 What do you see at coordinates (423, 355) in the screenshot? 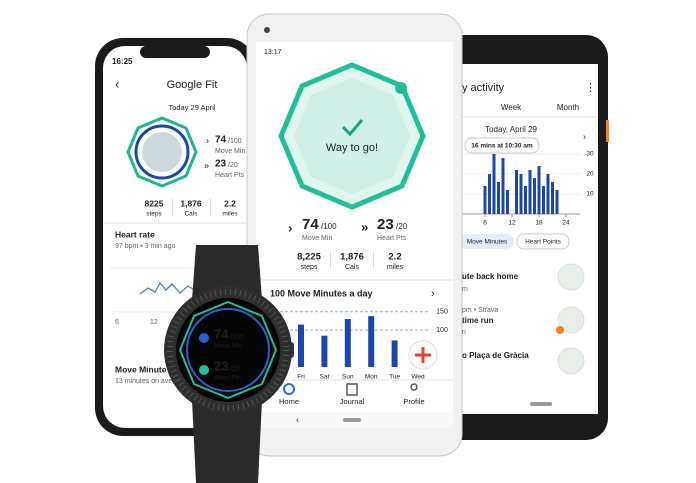
I see `fab-icon` at bounding box center [423, 355].